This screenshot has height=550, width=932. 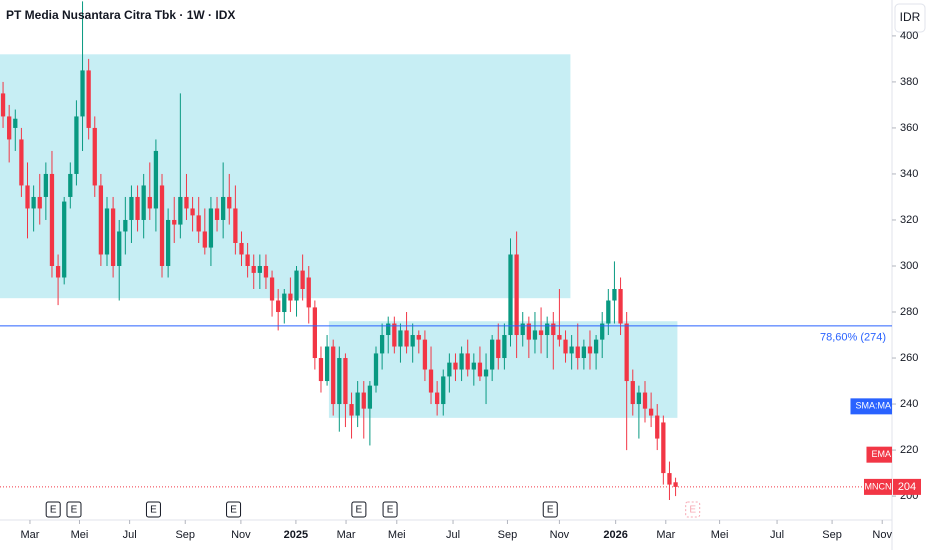 I want to click on y-tick-label: 400, so click(x=909, y=36).